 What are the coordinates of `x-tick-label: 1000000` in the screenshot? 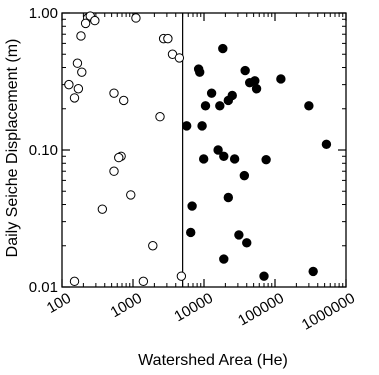 It's located at (328, 312).